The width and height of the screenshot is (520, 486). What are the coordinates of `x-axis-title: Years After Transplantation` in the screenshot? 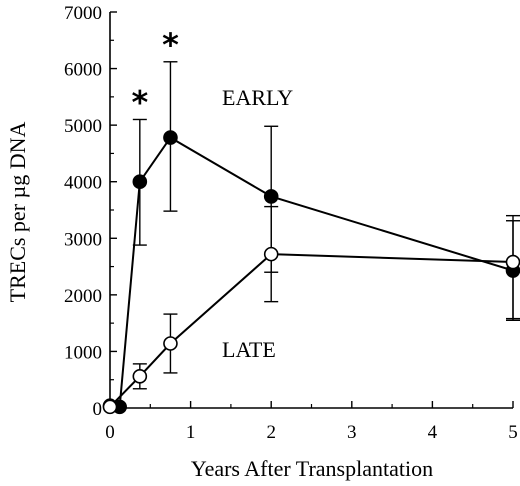 It's located at (312, 468).